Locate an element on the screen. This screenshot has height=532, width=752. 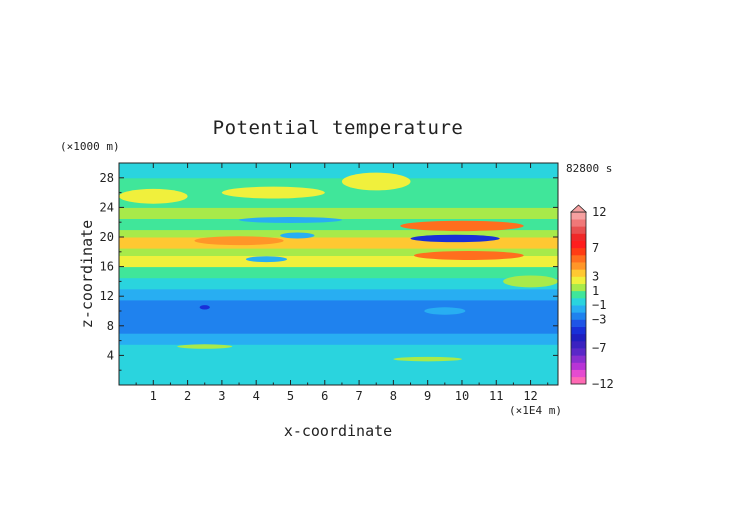
x-tick-label: 1 is located at coordinates (153, 396).